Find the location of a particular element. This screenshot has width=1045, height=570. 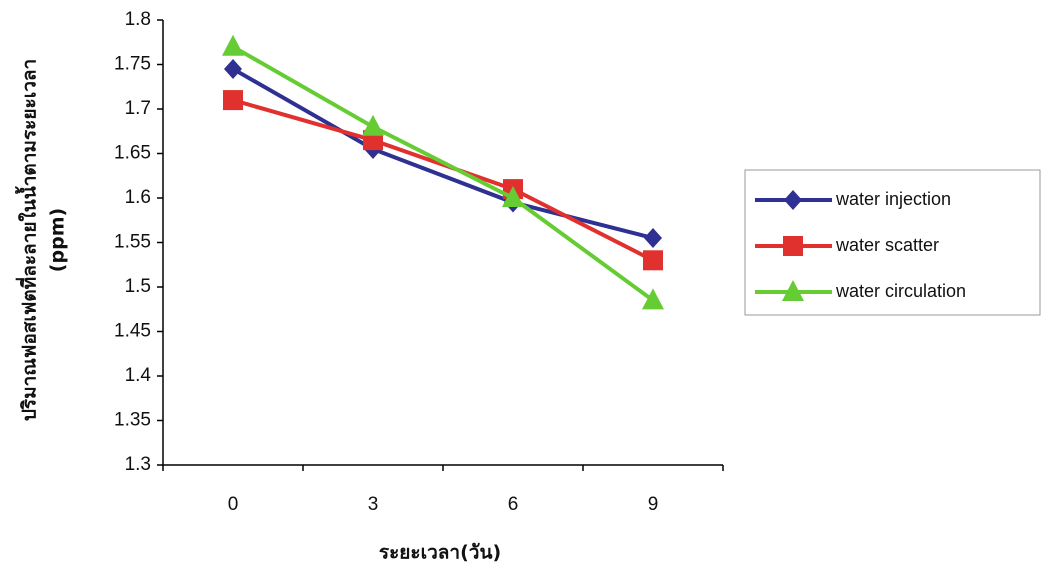

y-tick-label: 1.8 is located at coordinates (138, 19).